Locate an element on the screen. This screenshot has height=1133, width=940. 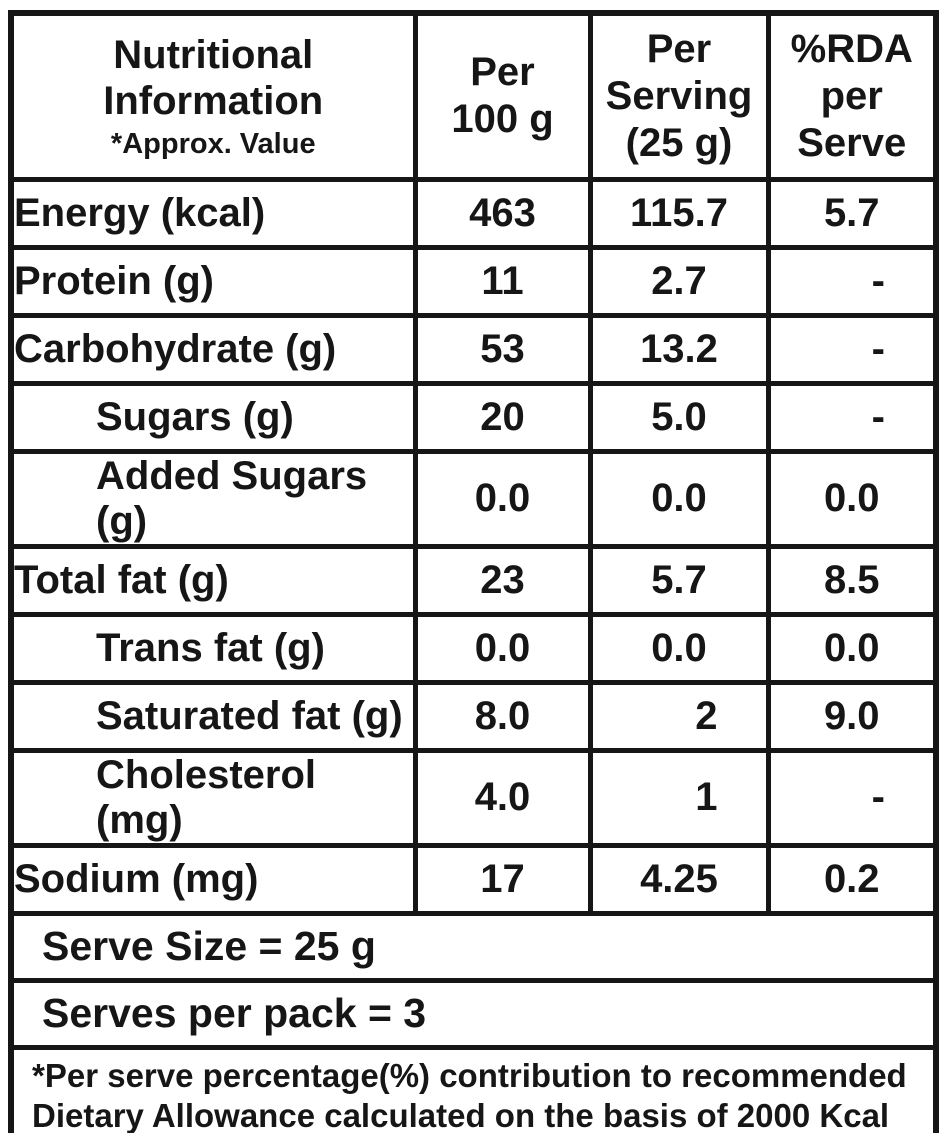
nutrient-row-sugars-g: Sugars (g) 20 5.0- is located at coordinates (473, 417).